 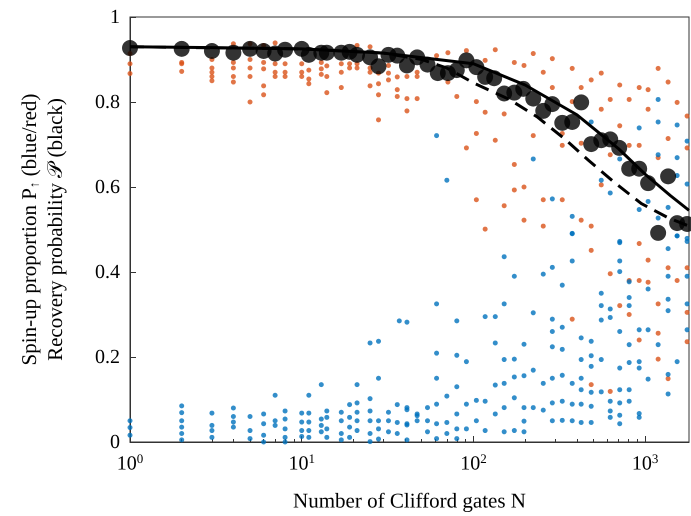 I want to click on y-tick-label: 0.8, so click(x=107, y=102).